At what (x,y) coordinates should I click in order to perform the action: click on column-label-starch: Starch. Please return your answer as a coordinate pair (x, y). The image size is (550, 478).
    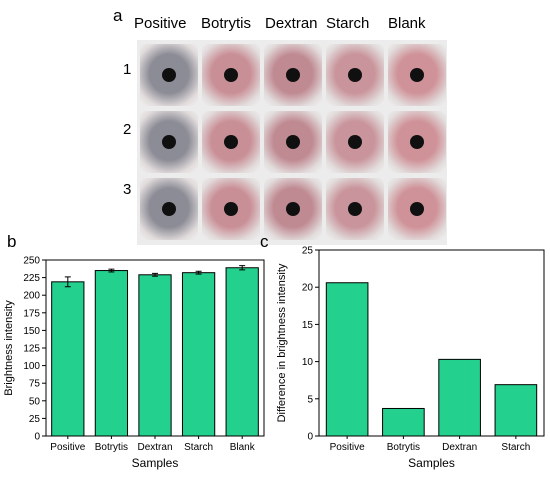
    Looking at the image, I should click on (348, 23).